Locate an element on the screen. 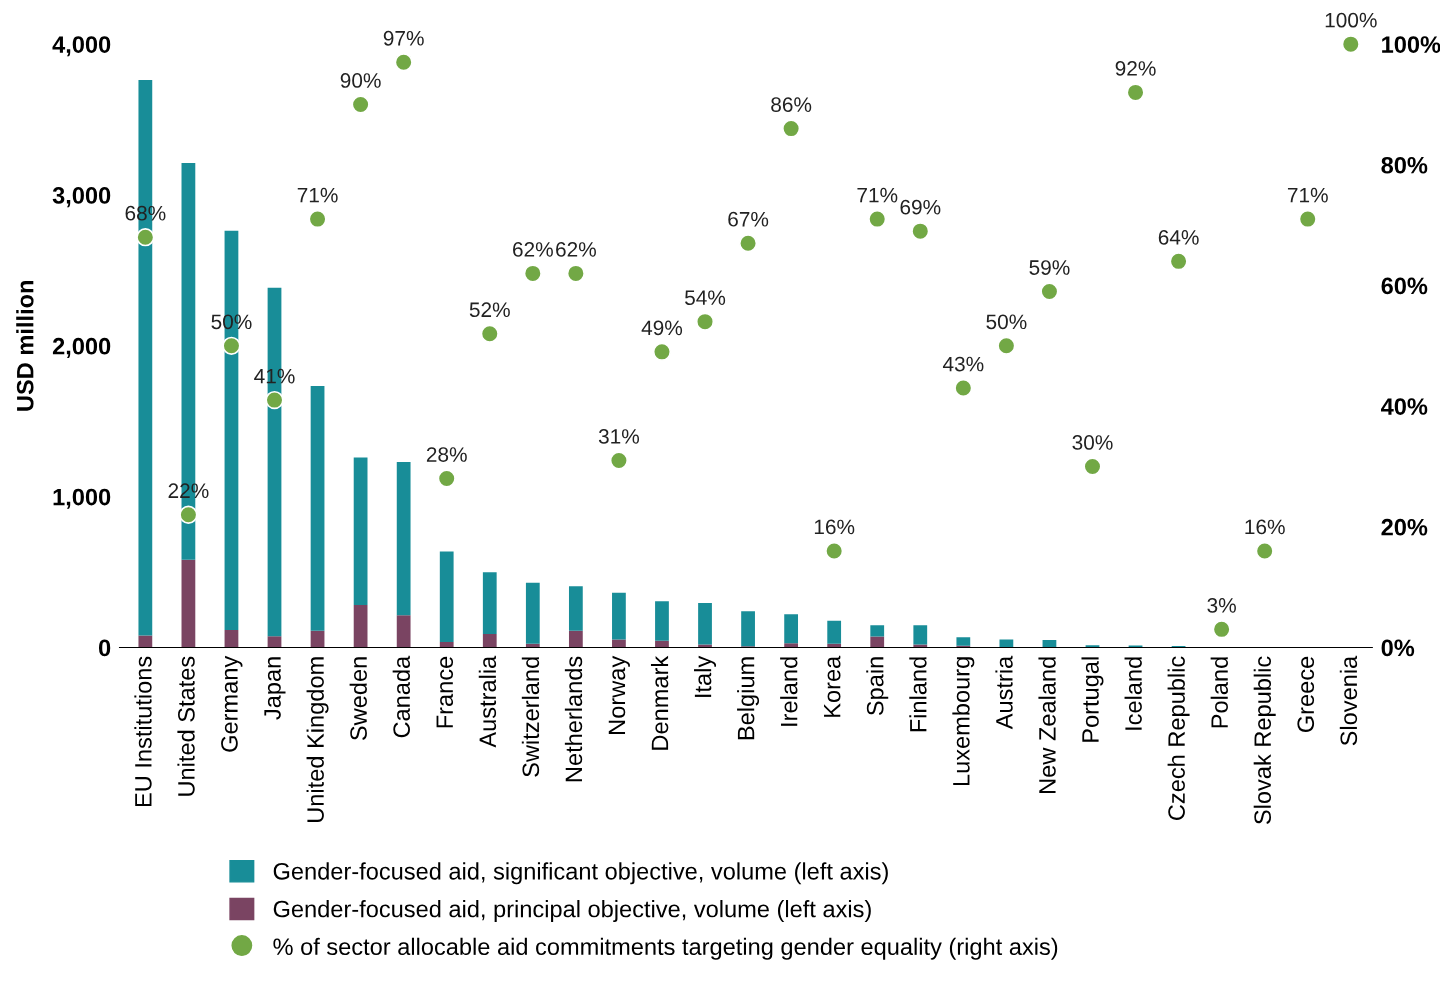 The height and width of the screenshot is (981, 1440). x-tick-label: Germany is located at coordinates (232, 703).